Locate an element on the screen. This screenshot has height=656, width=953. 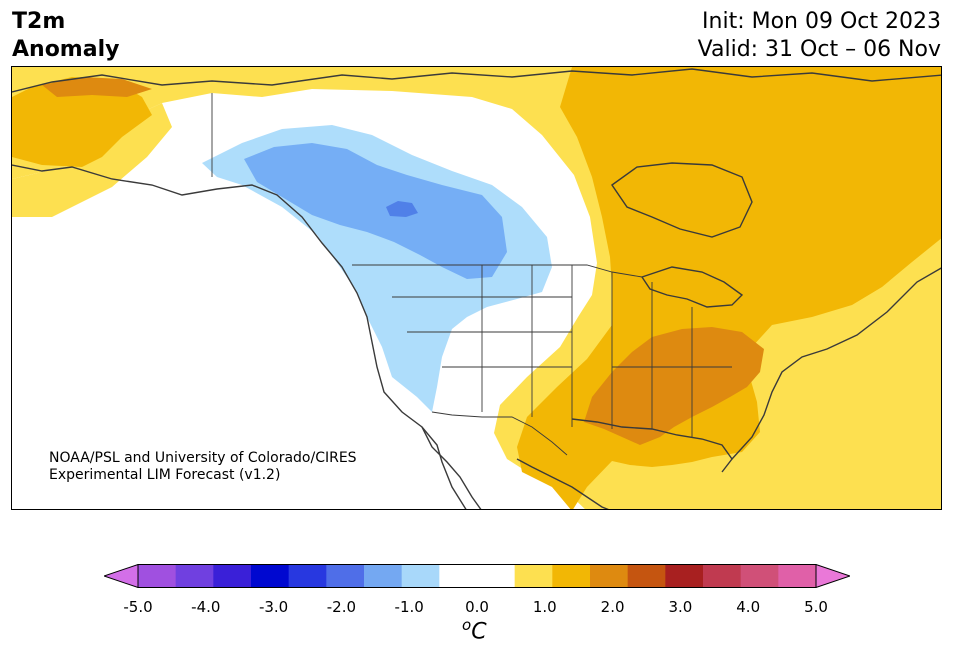
gulf-coastline is located at coordinates (562, 483).